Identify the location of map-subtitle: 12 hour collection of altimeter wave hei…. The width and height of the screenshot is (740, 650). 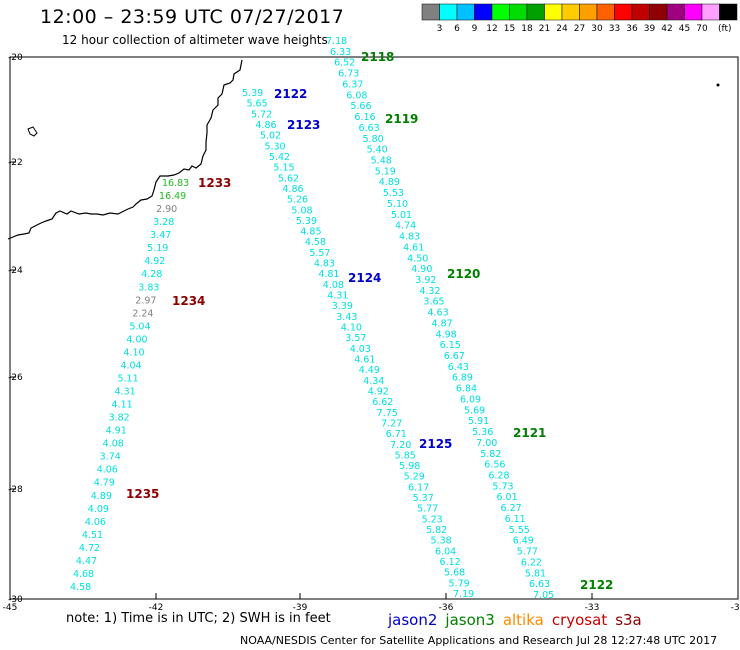
(195, 40).